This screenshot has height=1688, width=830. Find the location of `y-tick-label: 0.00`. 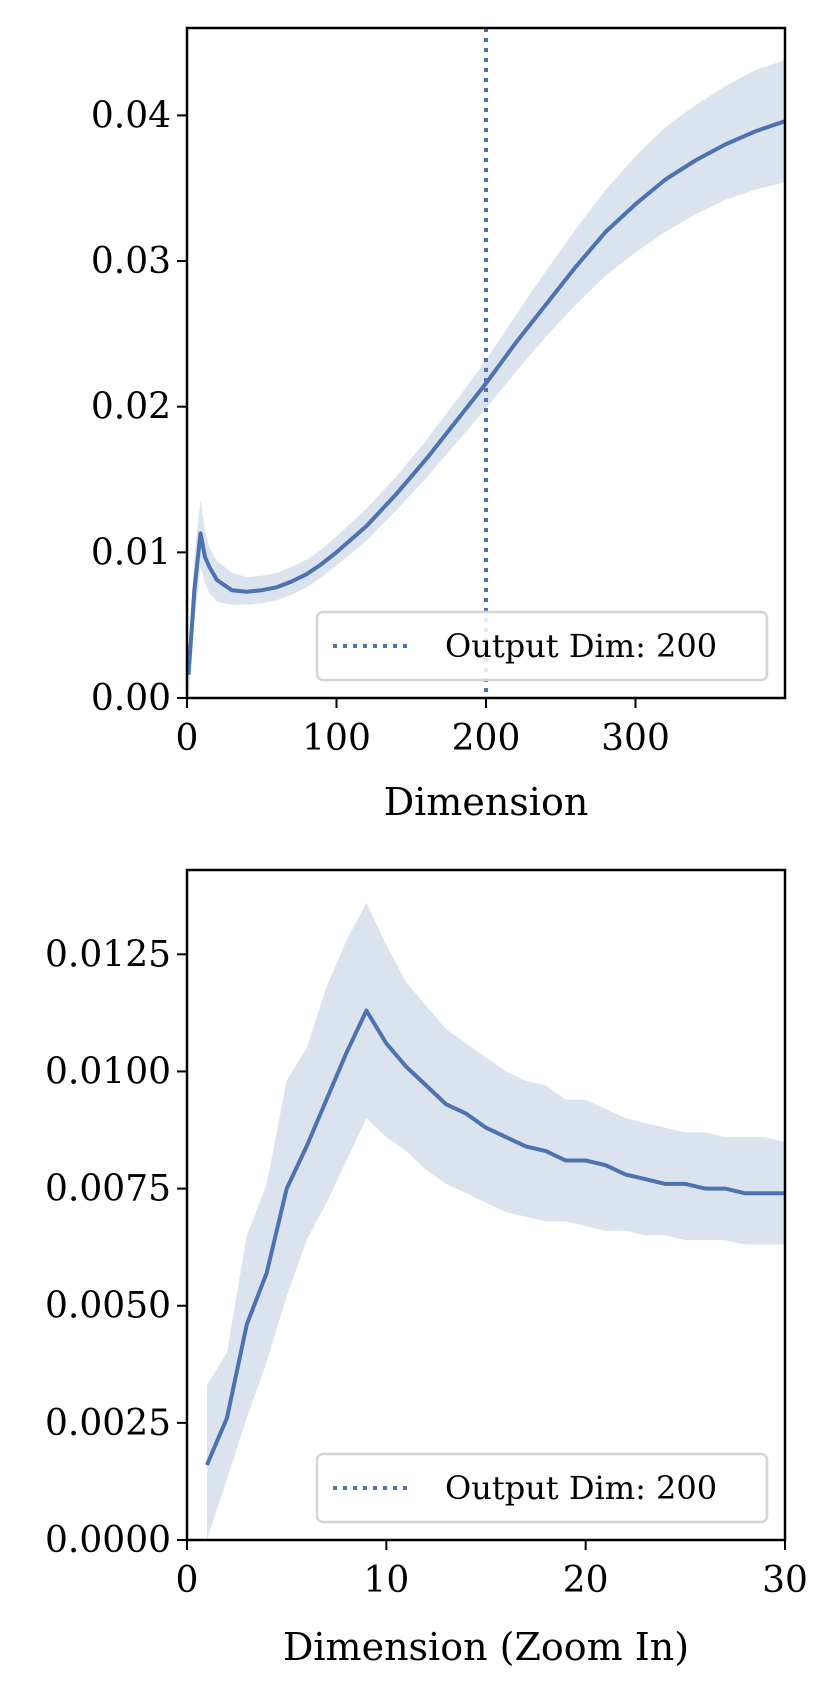

y-tick-label: 0.00 is located at coordinates (131, 698).